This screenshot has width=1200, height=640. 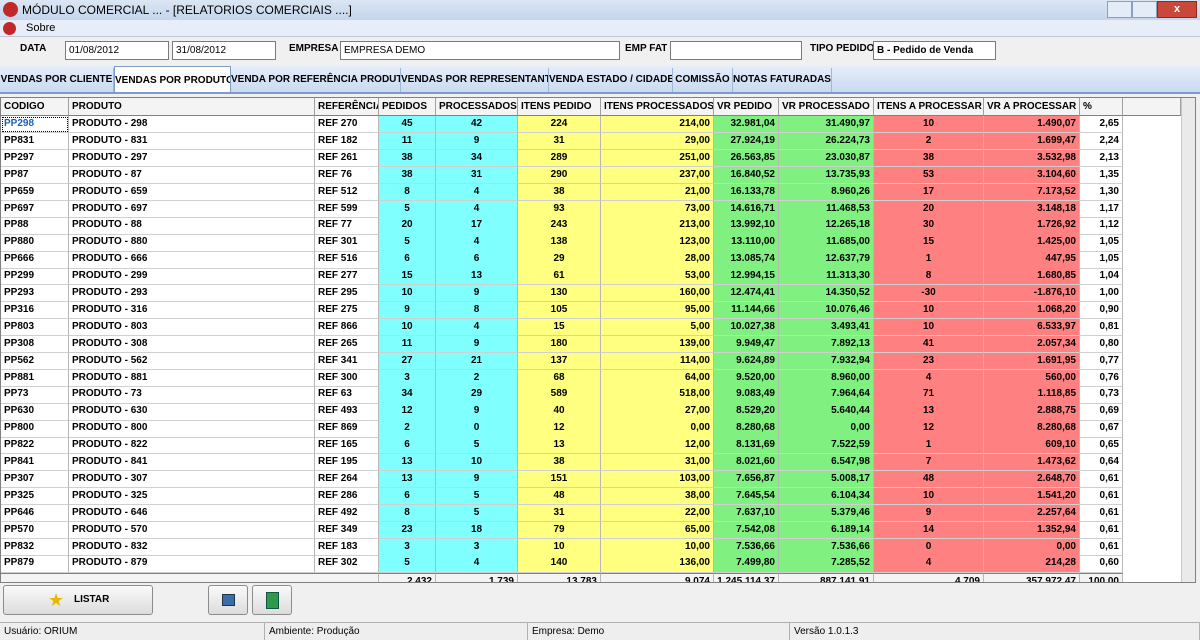 What do you see at coordinates (192, 446) in the screenshot?
I see `table-cell: PRODUTO - 822` at bounding box center [192, 446].